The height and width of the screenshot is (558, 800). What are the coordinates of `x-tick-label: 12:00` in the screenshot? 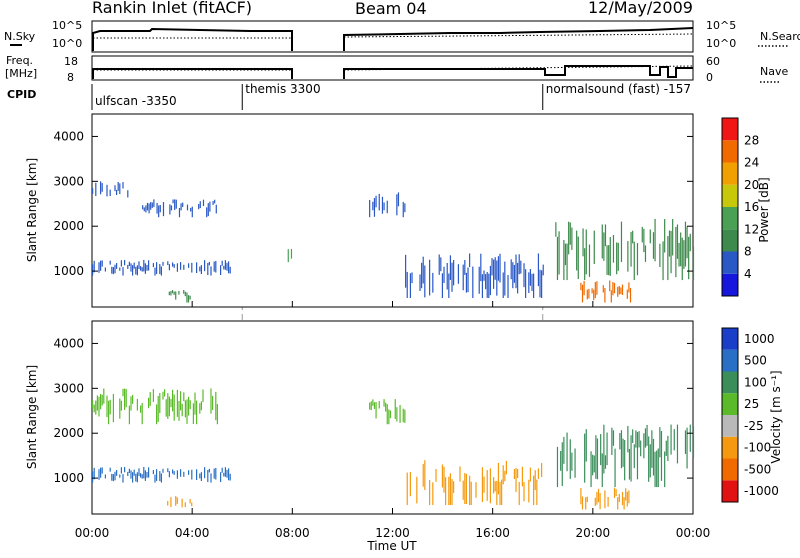 It's located at (392, 533).